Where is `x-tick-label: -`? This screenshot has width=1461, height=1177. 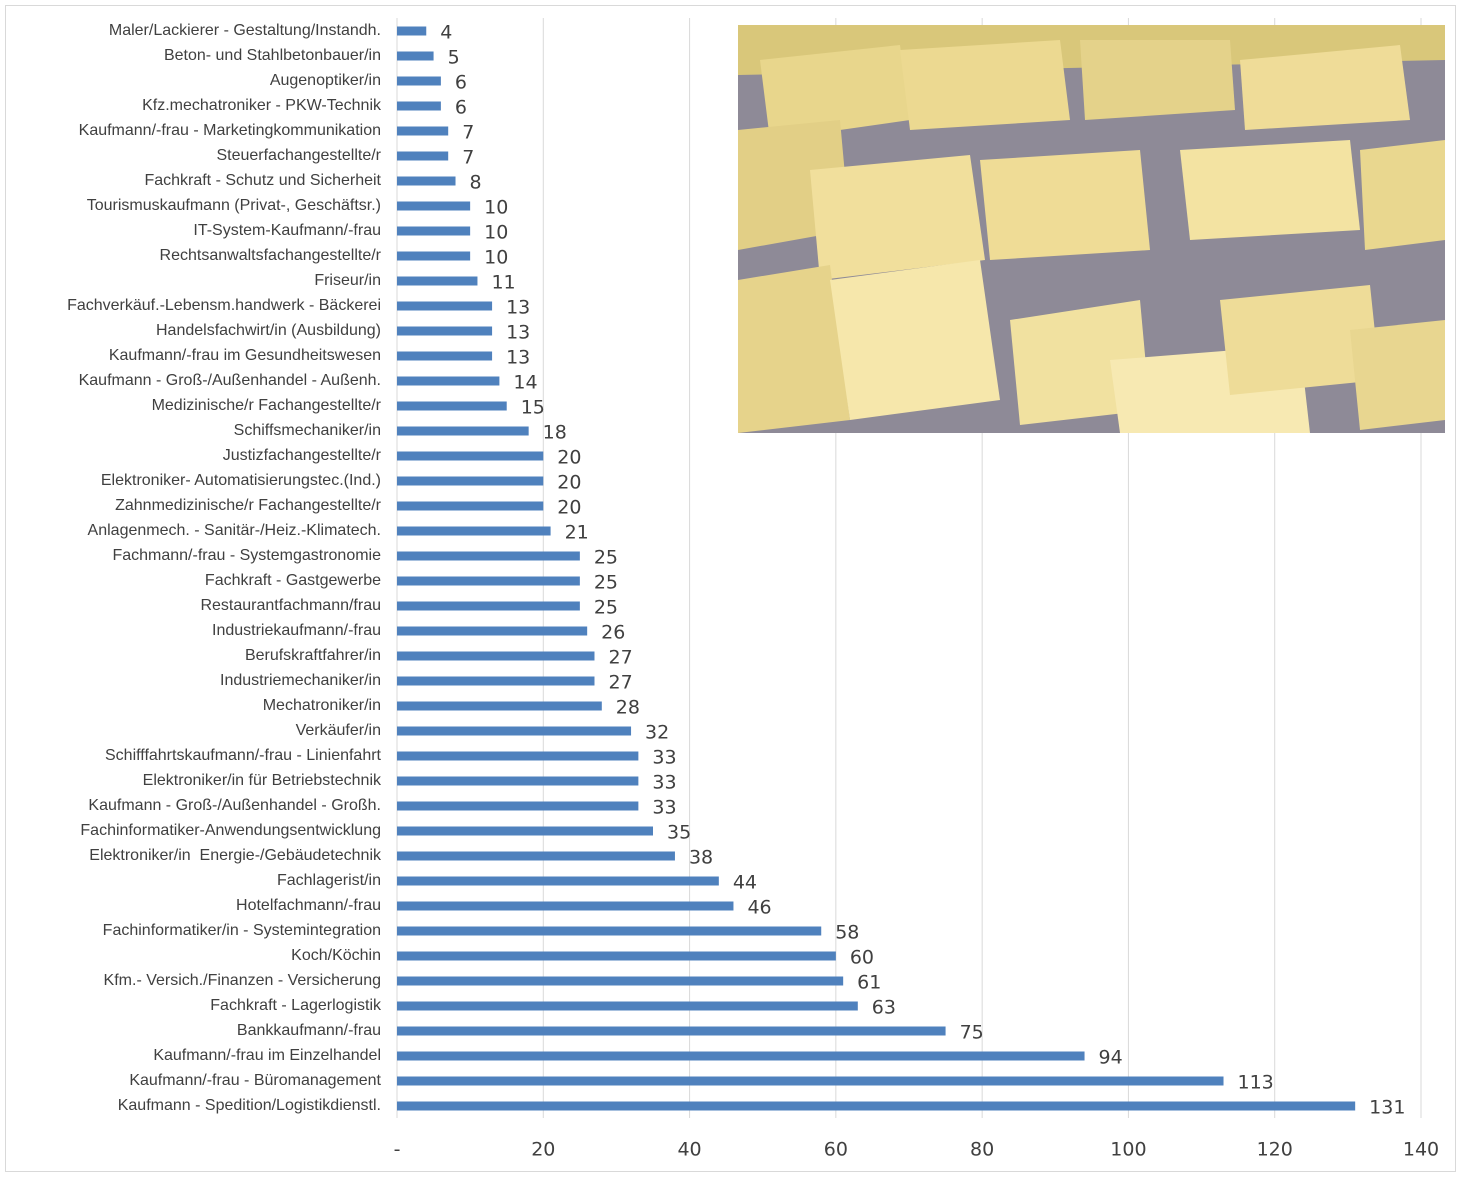
x-tick-label: - is located at coordinates (397, 1150).